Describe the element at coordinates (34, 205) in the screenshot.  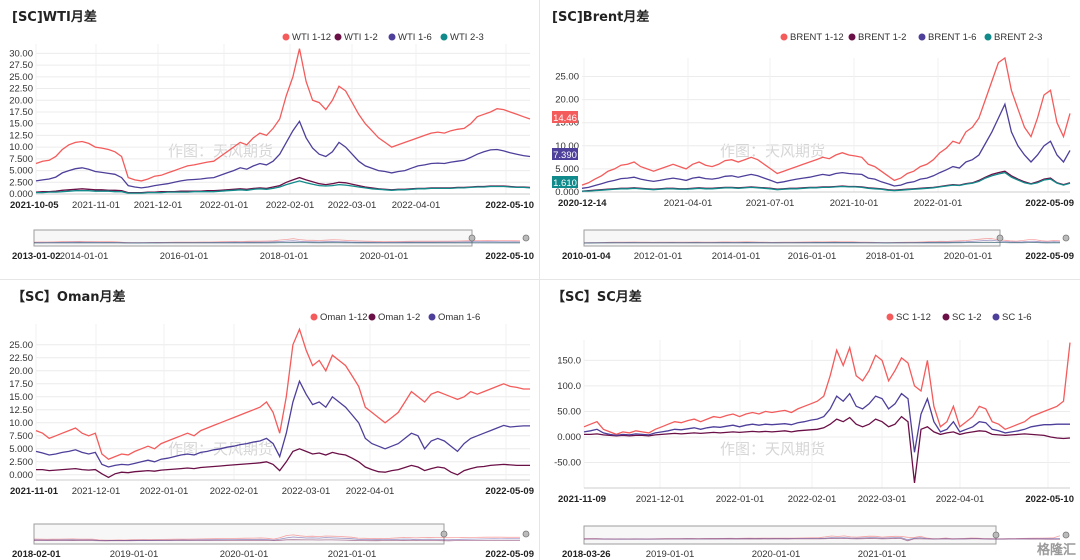
I see `x-tick-label: 2021-10-05` at that location.